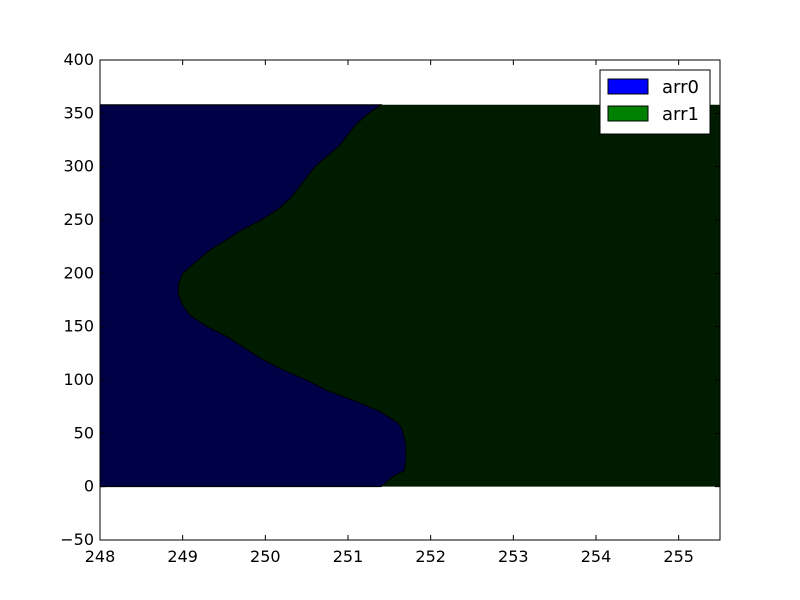  I want to click on y-tick-label: 300, so click(78, 166).